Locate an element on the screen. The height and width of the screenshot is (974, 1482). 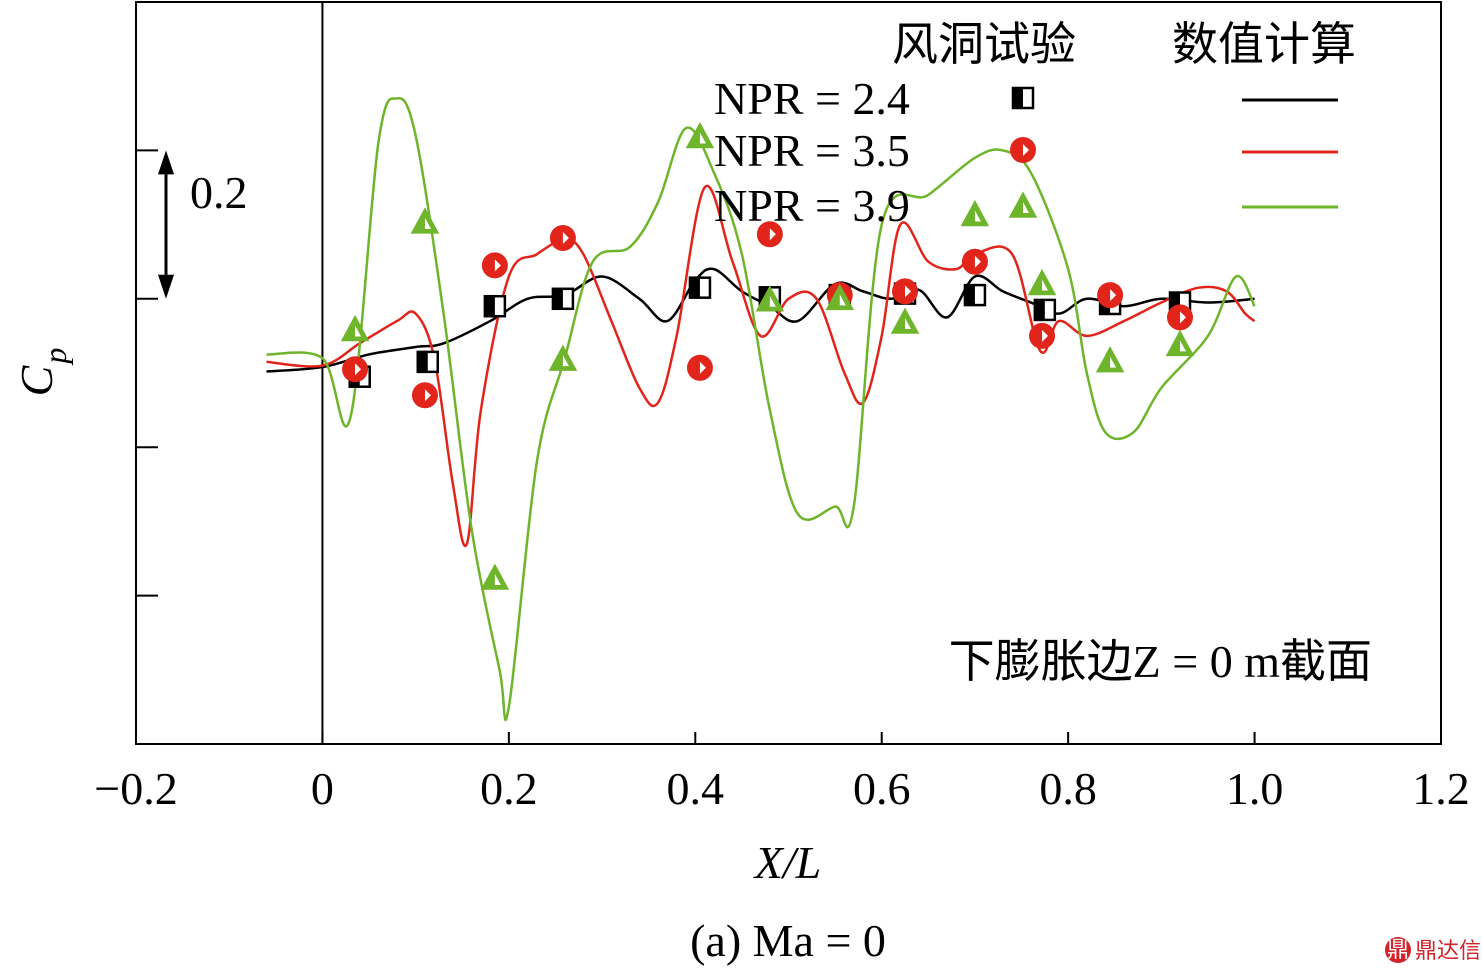
scale-bar-arrow-up is located at coordinates (166, 162).